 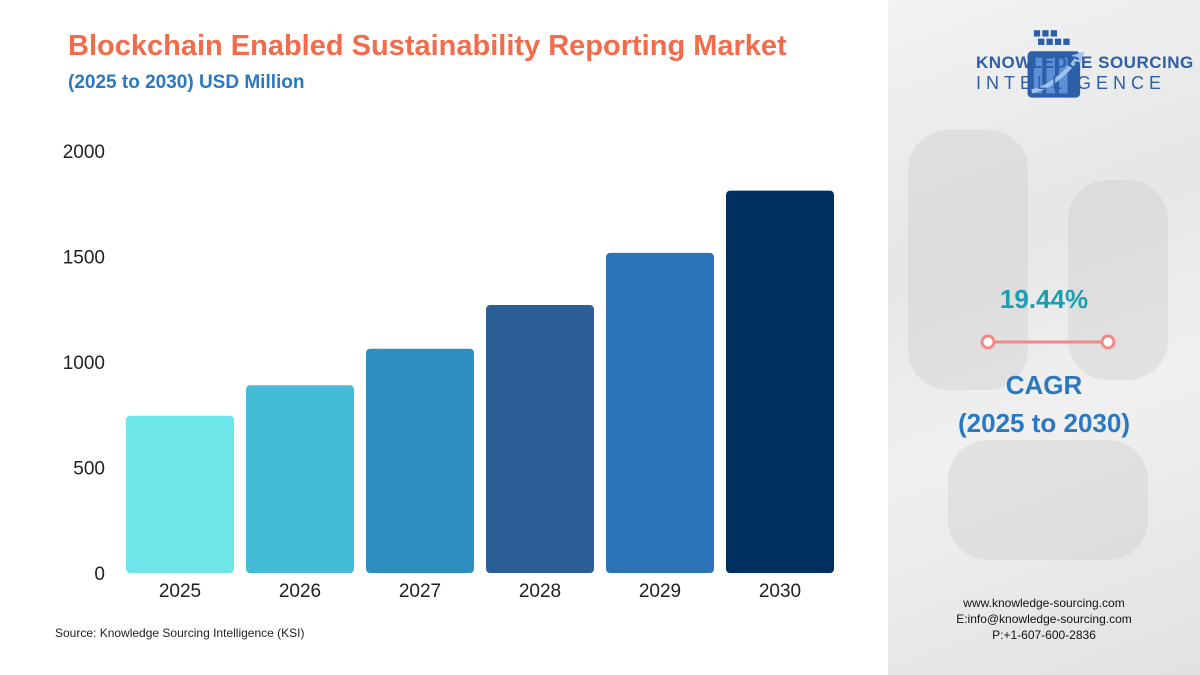 I want to click on bar-2025, so click(x=180, y=494).